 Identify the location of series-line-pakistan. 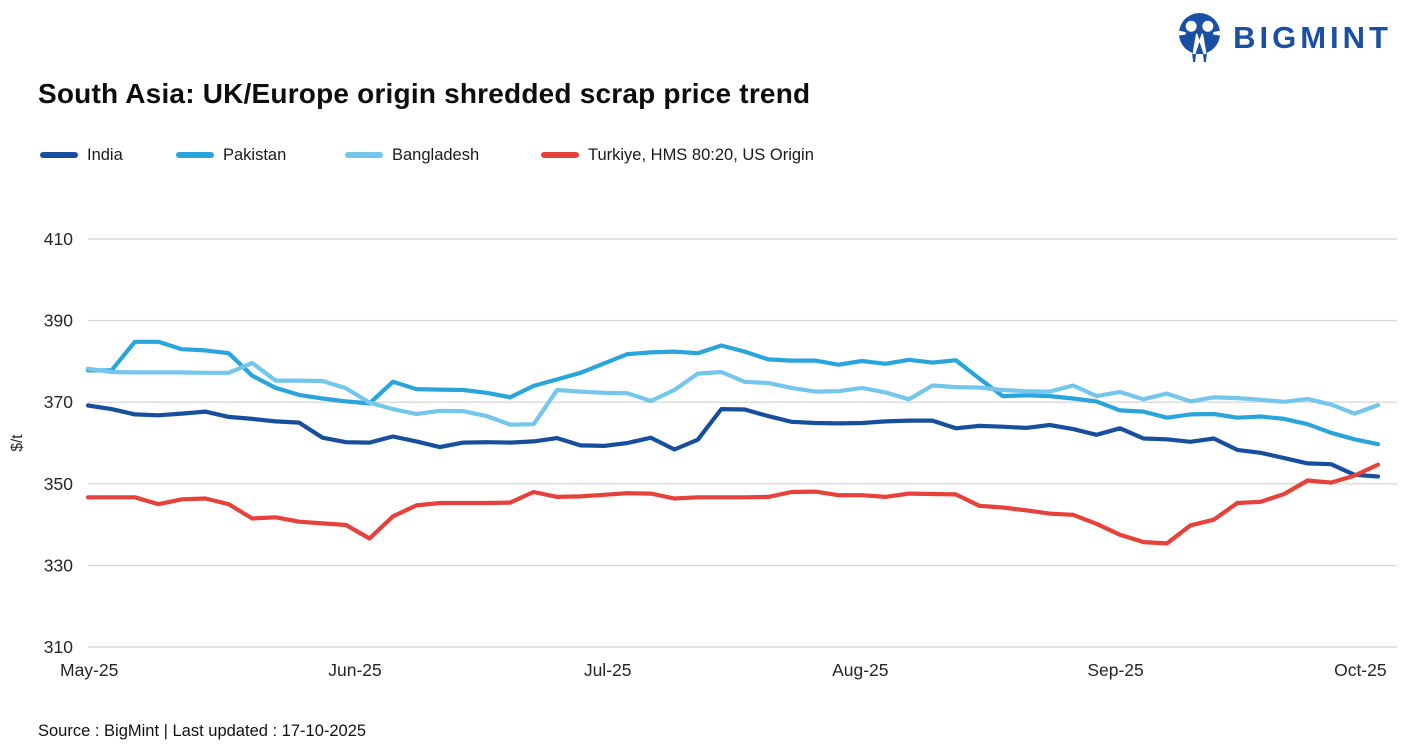
(733, 393).